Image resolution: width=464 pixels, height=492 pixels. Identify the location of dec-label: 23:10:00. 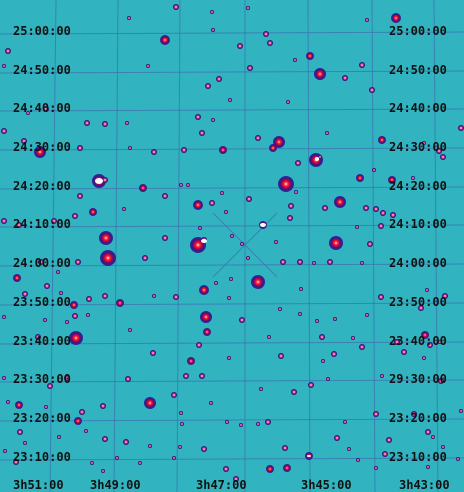
(418, 457).